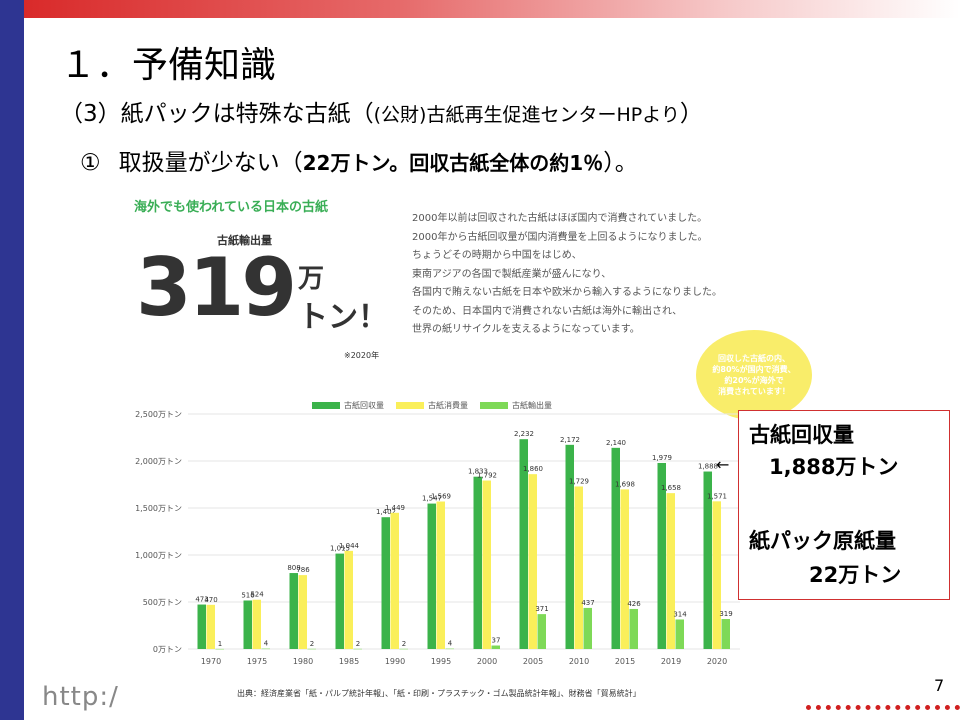 This screenshot has width=960, height=720. What do you see at coordinates (441, 497) in the screenshot?
I see `bar-value-label: 1,569` at bounding box center [441, 497].